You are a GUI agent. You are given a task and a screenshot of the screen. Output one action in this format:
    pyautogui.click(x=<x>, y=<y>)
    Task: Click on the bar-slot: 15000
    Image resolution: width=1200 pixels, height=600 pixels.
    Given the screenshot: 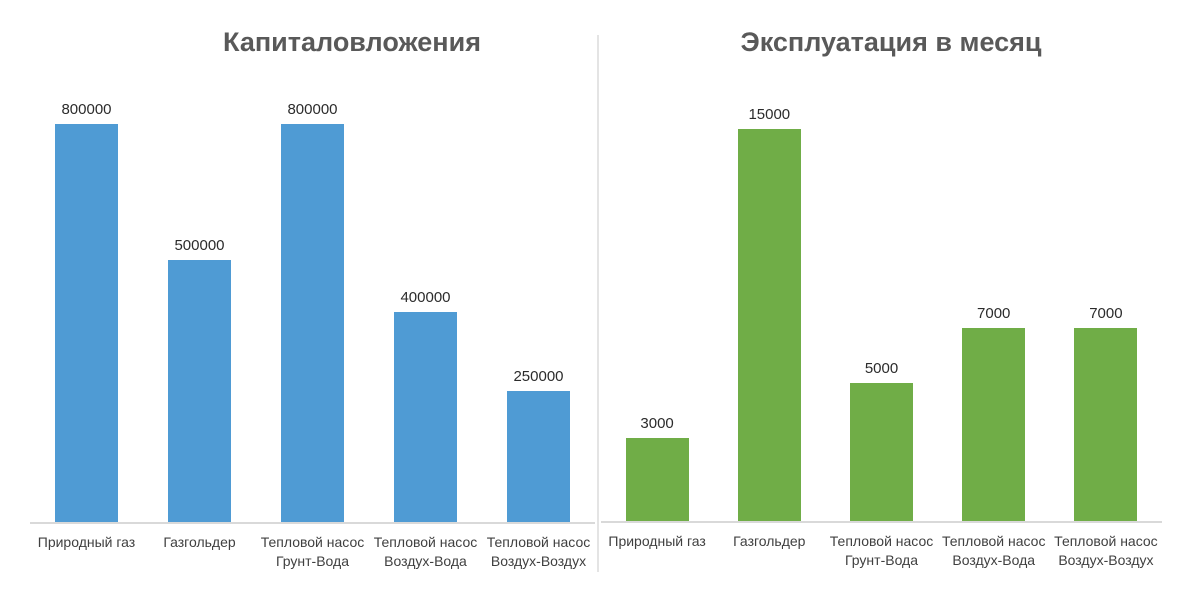 What is the action you would take?
    pyautogui.click(x=769, y=314)
    